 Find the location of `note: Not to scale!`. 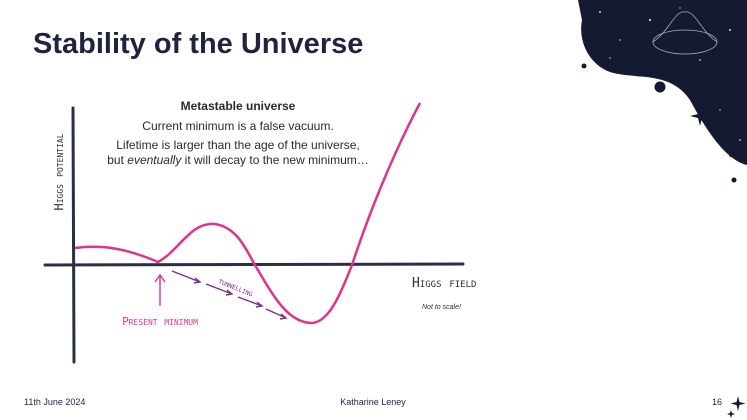

note: Not to scale! is located at coordinates (441, 307).